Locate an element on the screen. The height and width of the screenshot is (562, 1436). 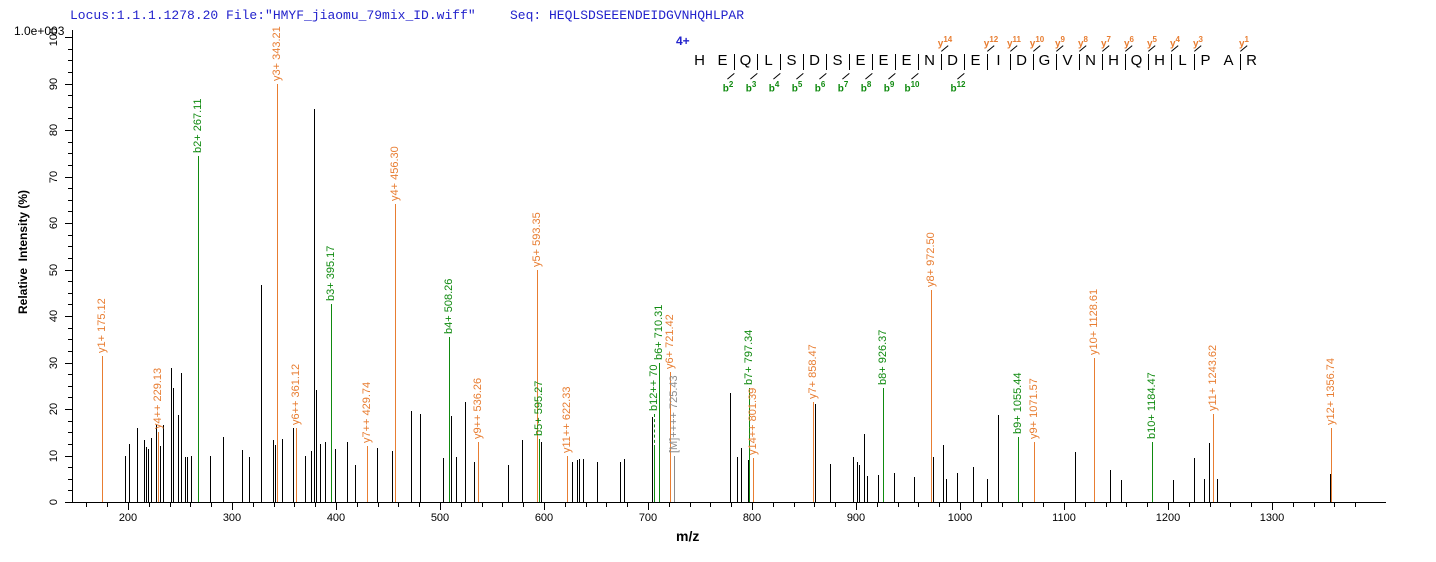
sequence-residue: P is located at coordinates (1205, 60).